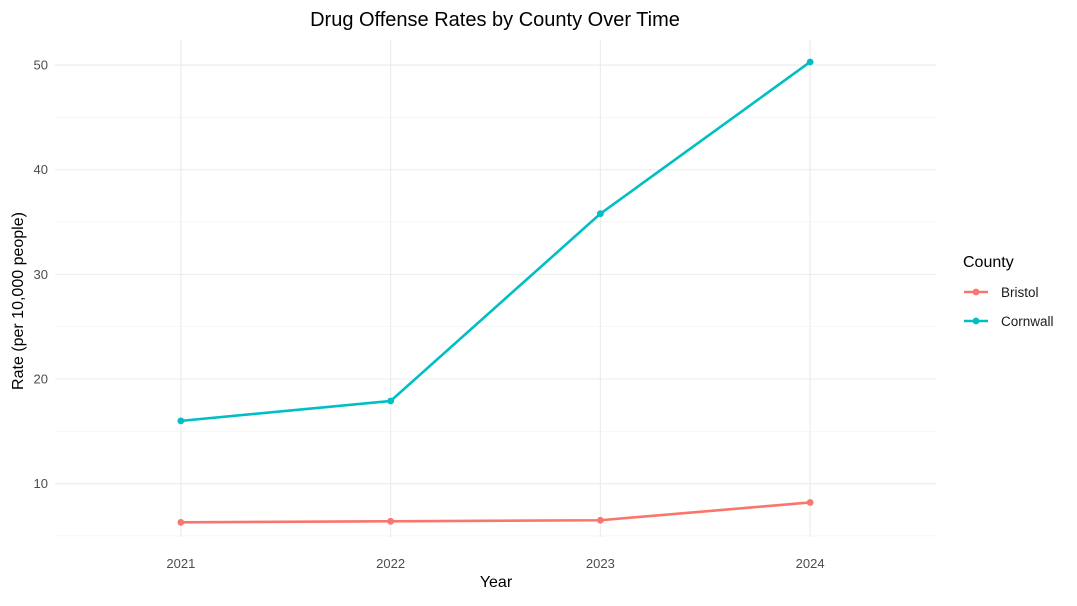  What do you see at coordinates (41, 379) in the screenshot?
I see `y-tick-label: 20` at bounding box center [41, 379].